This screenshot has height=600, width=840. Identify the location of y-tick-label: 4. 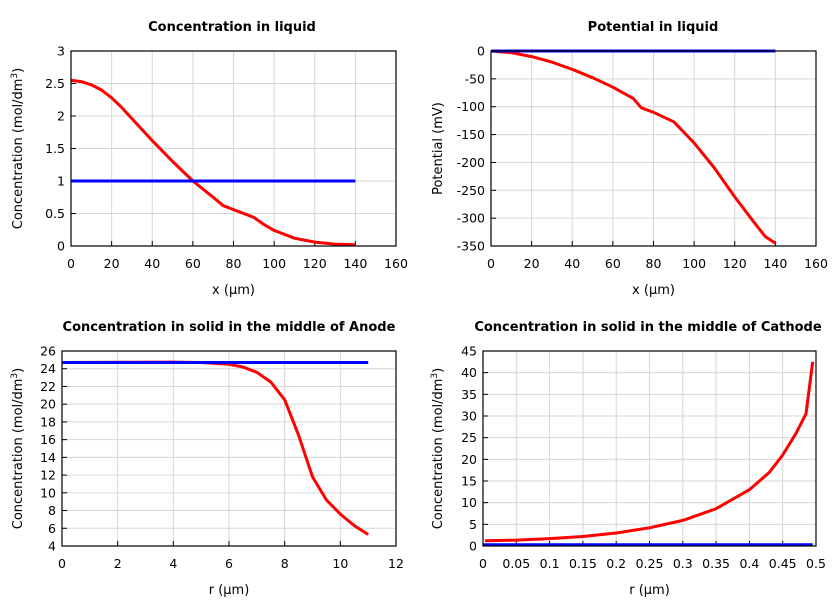
(52, 546).